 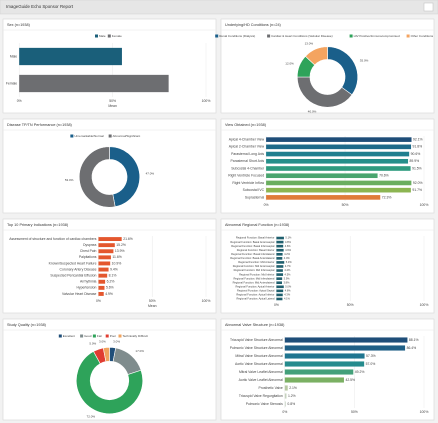 I want to click on legend-label: HIV Positive/Immunocompromised, so click(x=377, y=36).